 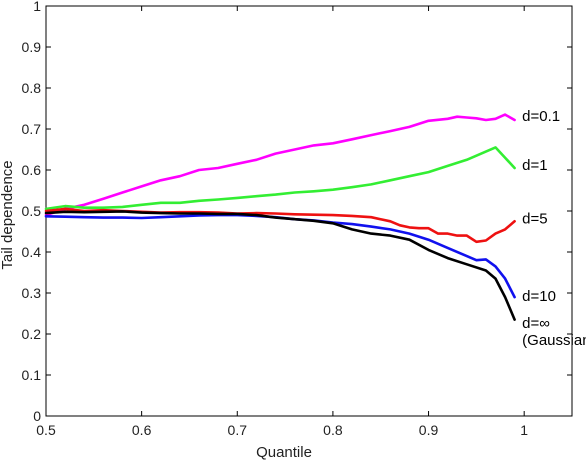 I want to click on y-tick-label: 0.3, so click(x=32, y=293).